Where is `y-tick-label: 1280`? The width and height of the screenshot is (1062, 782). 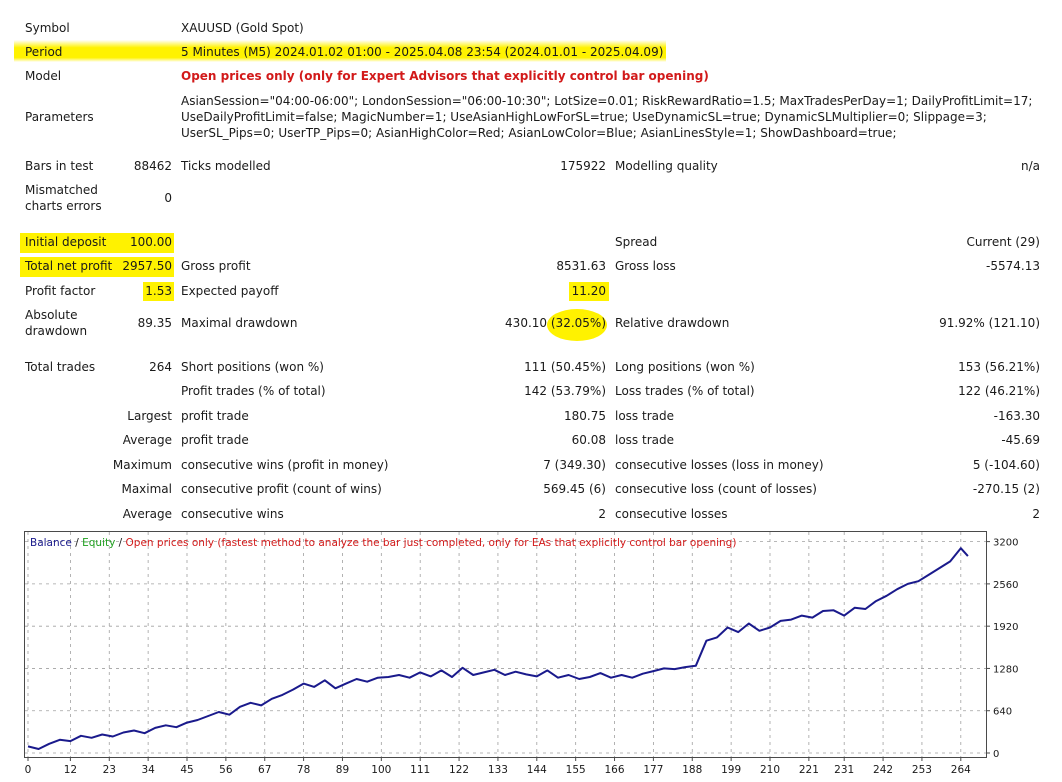 y-tick-label: 1280 is located at coordinates (1005, 669).